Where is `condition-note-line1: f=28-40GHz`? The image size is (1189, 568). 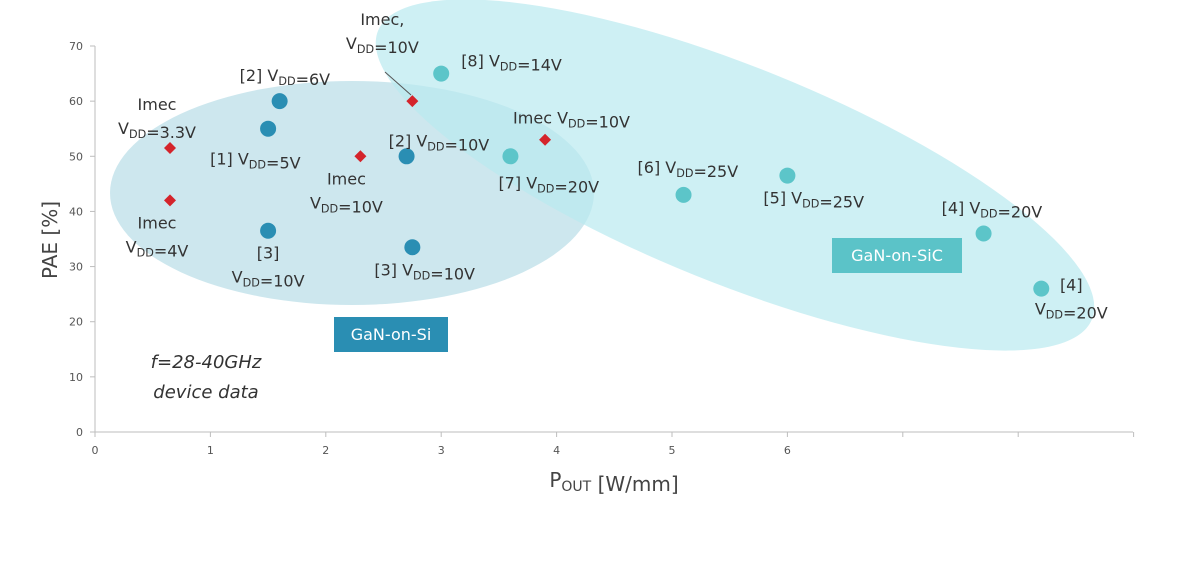 condition-note-line1: f=28-40GHz is located at coordinates (206, 362).